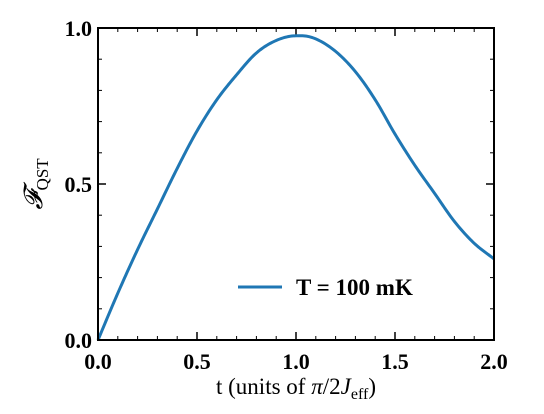 The image size is (544, 414). What do you see at coordinates (354, 287) in the screenshot?
I see `legend-label: T = 100 mK` at bounding box center [354, 287].